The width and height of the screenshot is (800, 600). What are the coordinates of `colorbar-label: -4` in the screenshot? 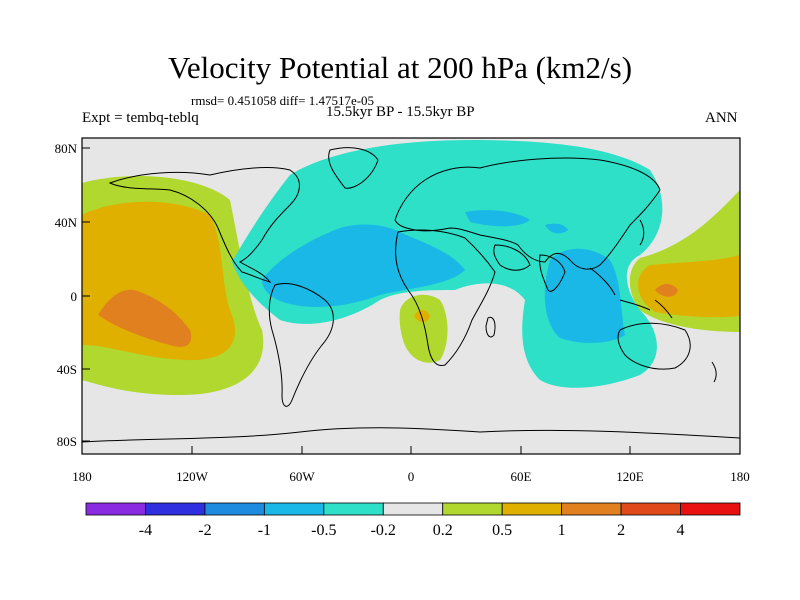 It's located at (145, 530).